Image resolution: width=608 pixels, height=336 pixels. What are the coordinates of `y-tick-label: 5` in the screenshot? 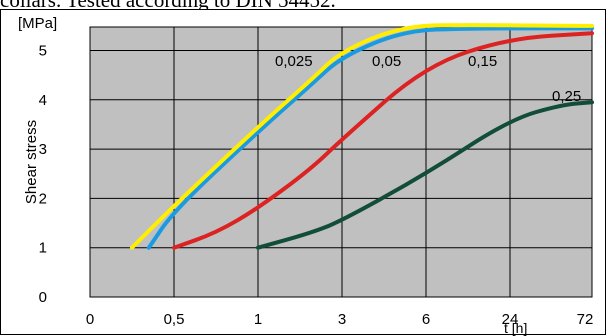 It's located at (43, 51).